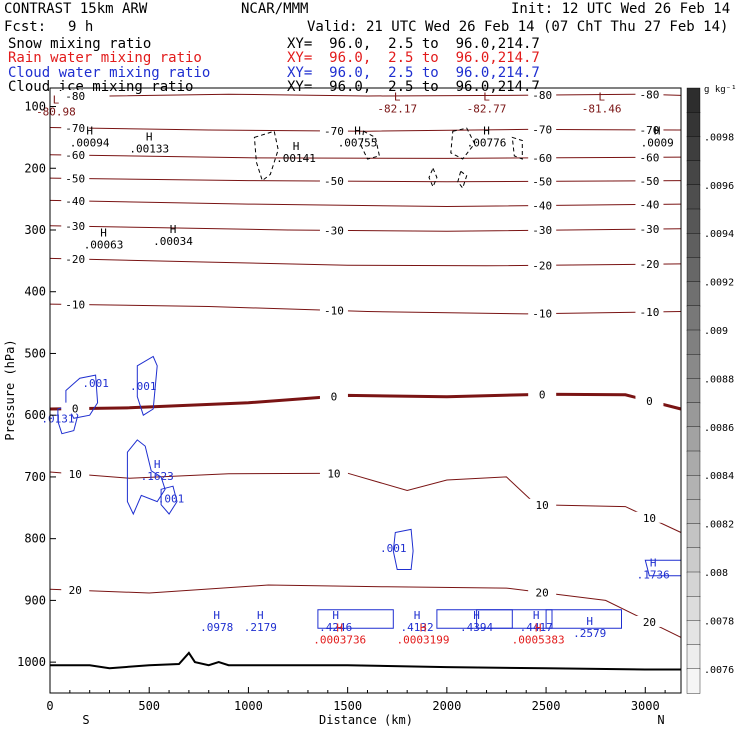  Describe the element at coordinates (650, 312) in the screenshot. I see `temperature-label: -10` at that location.